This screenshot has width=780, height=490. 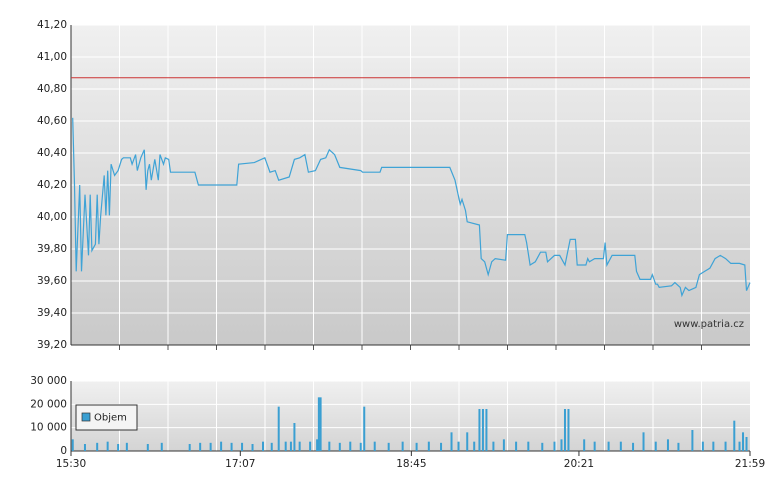 What do you see at coordinates (52, 25) in the screenshot?
I see `y-tick-label: 41,20` at bounding box center [52, 25].